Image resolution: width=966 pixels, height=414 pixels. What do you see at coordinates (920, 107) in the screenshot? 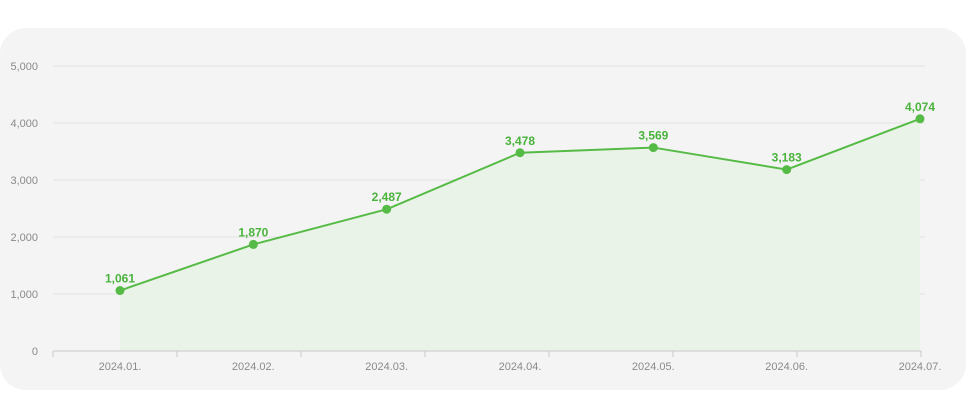
I see `data-label: 4,074` at bounding box center [920, 107].